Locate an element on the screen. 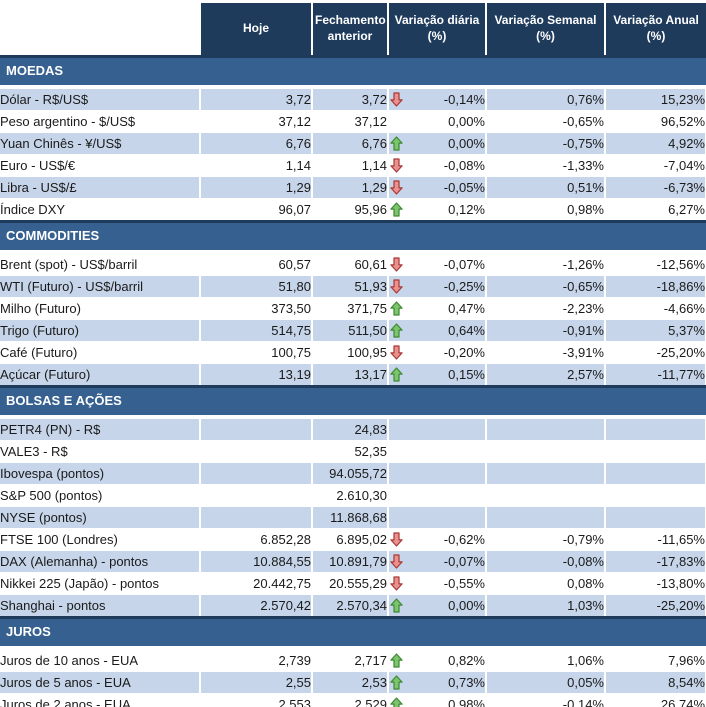 This screenshot has width=706, height=707. column-header-fechamento-anterior: Fechamento anterior is located at coordinates (349, 30).